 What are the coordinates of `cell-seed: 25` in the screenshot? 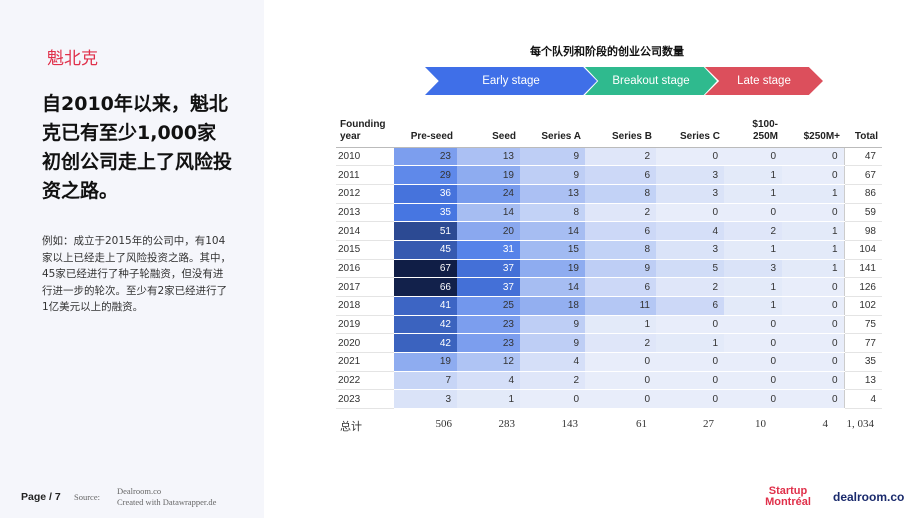 It's located at (488, 306).